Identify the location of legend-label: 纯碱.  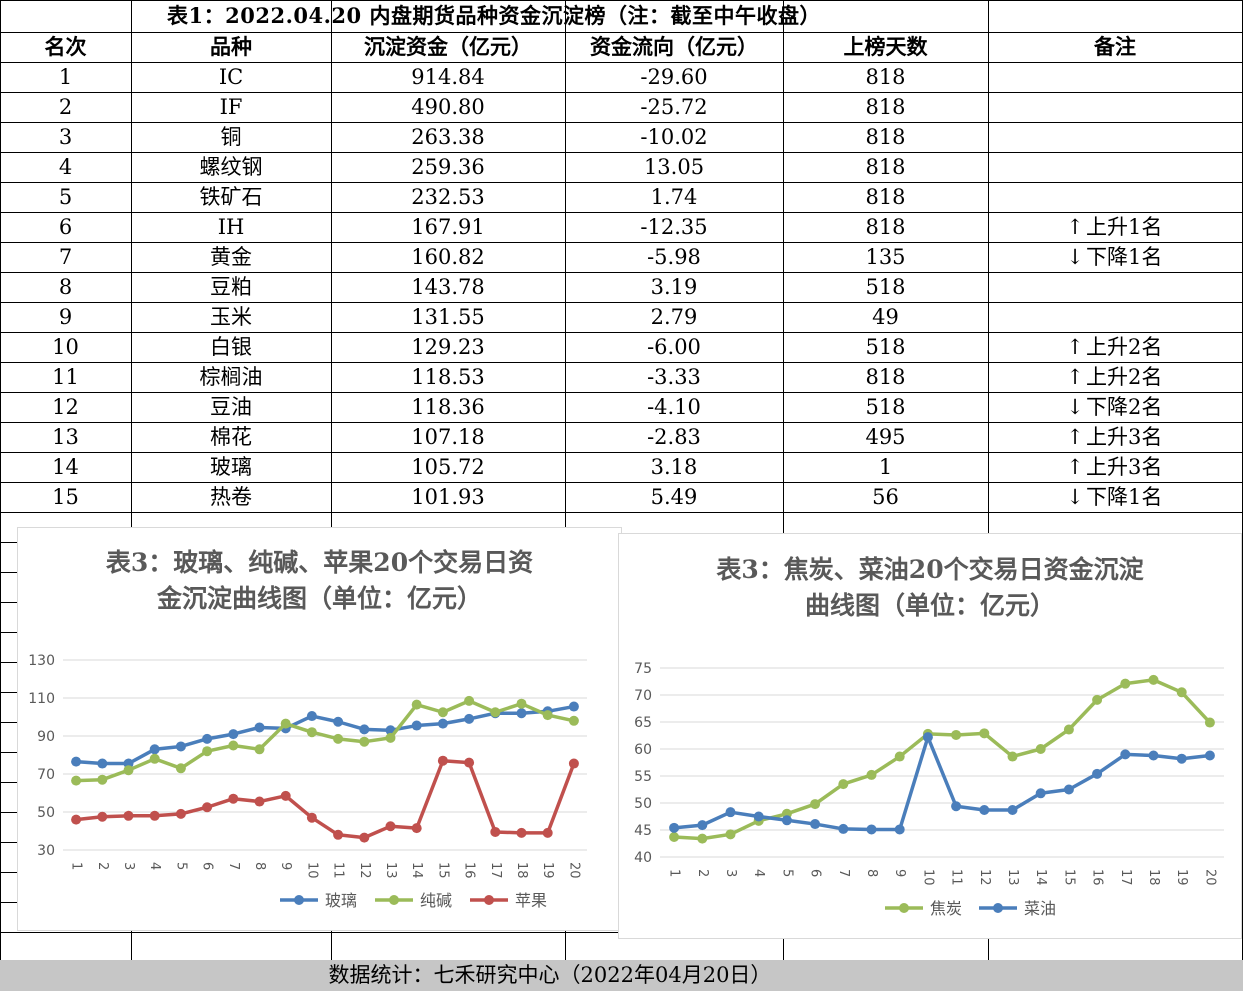
(436, 900).